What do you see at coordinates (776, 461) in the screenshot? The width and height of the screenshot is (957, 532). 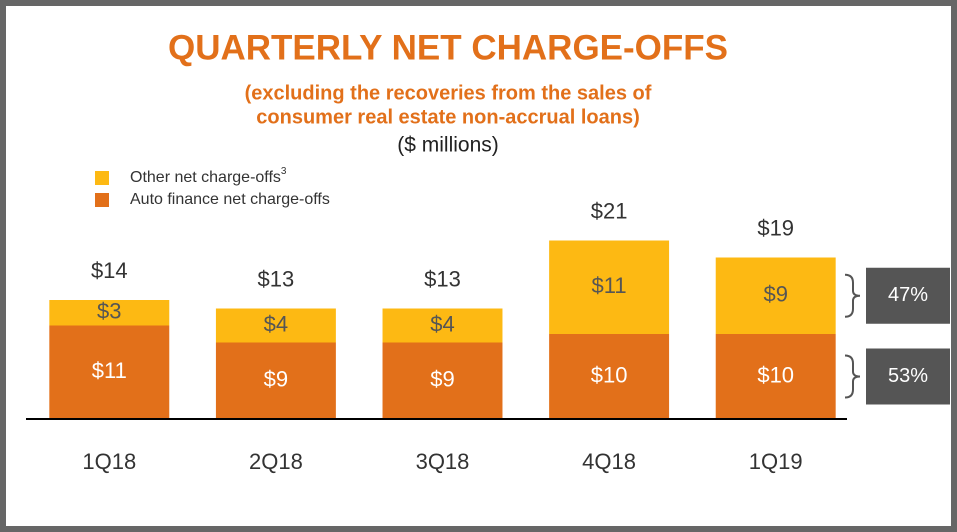 I see `x-tick-label: 1Q19` at bounding box center [776, 461].